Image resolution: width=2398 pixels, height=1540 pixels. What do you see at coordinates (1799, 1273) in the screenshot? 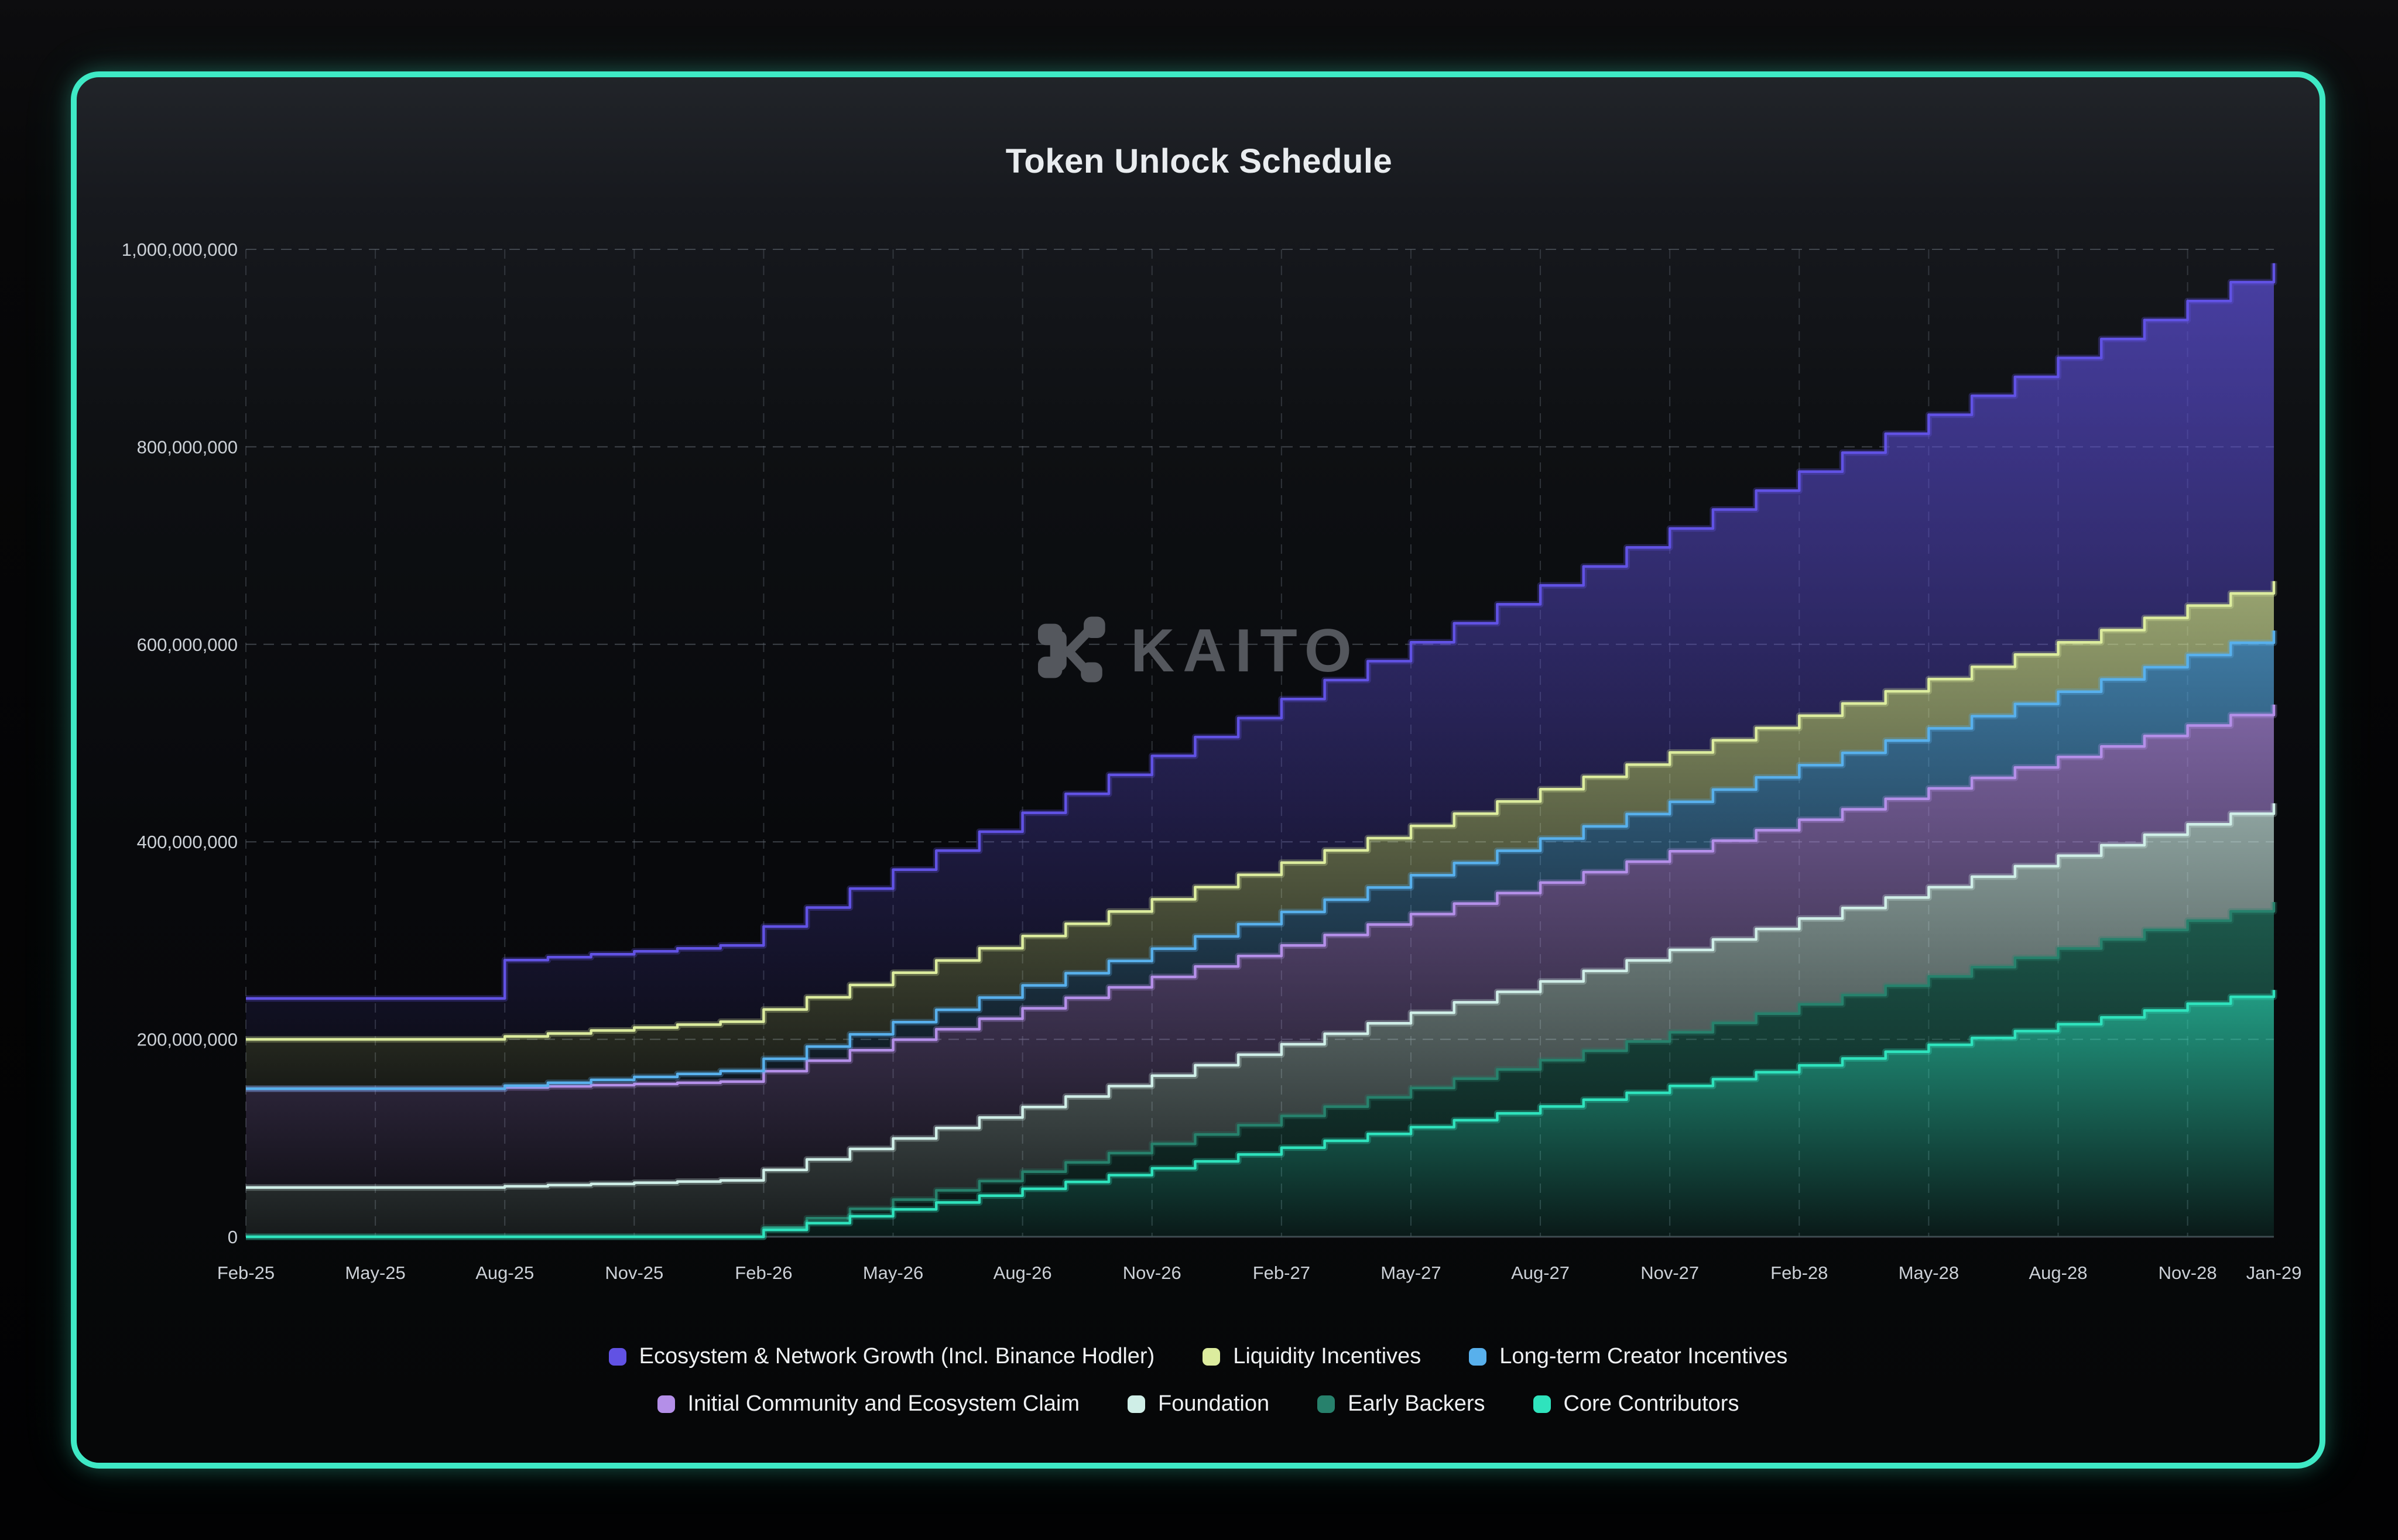
I see `x-axis-label: Feb-28` at bounding box center [1799, 1273].